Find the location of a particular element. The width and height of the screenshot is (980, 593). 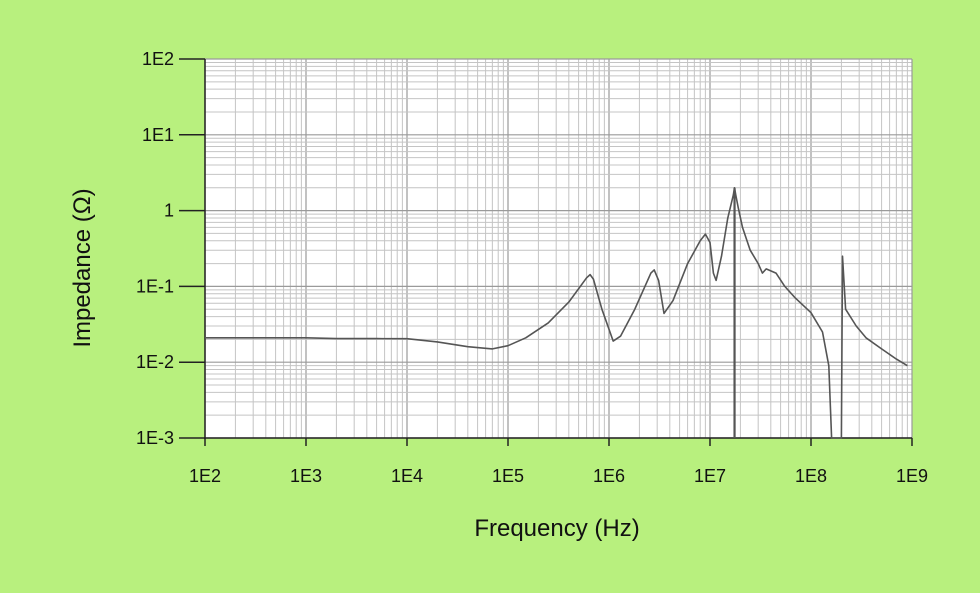

x-tick-label: 1E3 is located at coordinates (306, 476).